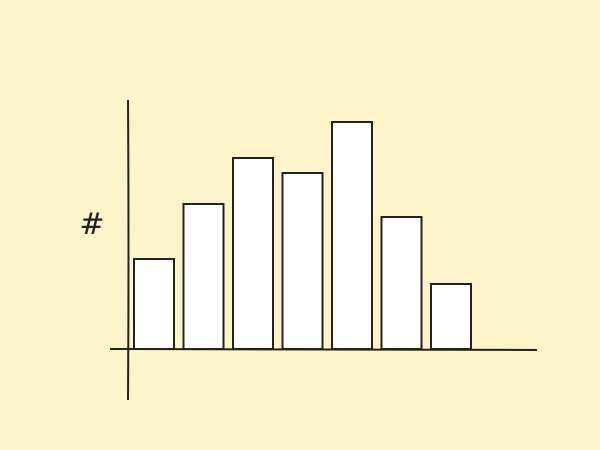 The width and height of the screenshot is (600, 450). Describe the element at coordinates (91, 224) in the screenshot. I see `y-axis-label: #` at that location.